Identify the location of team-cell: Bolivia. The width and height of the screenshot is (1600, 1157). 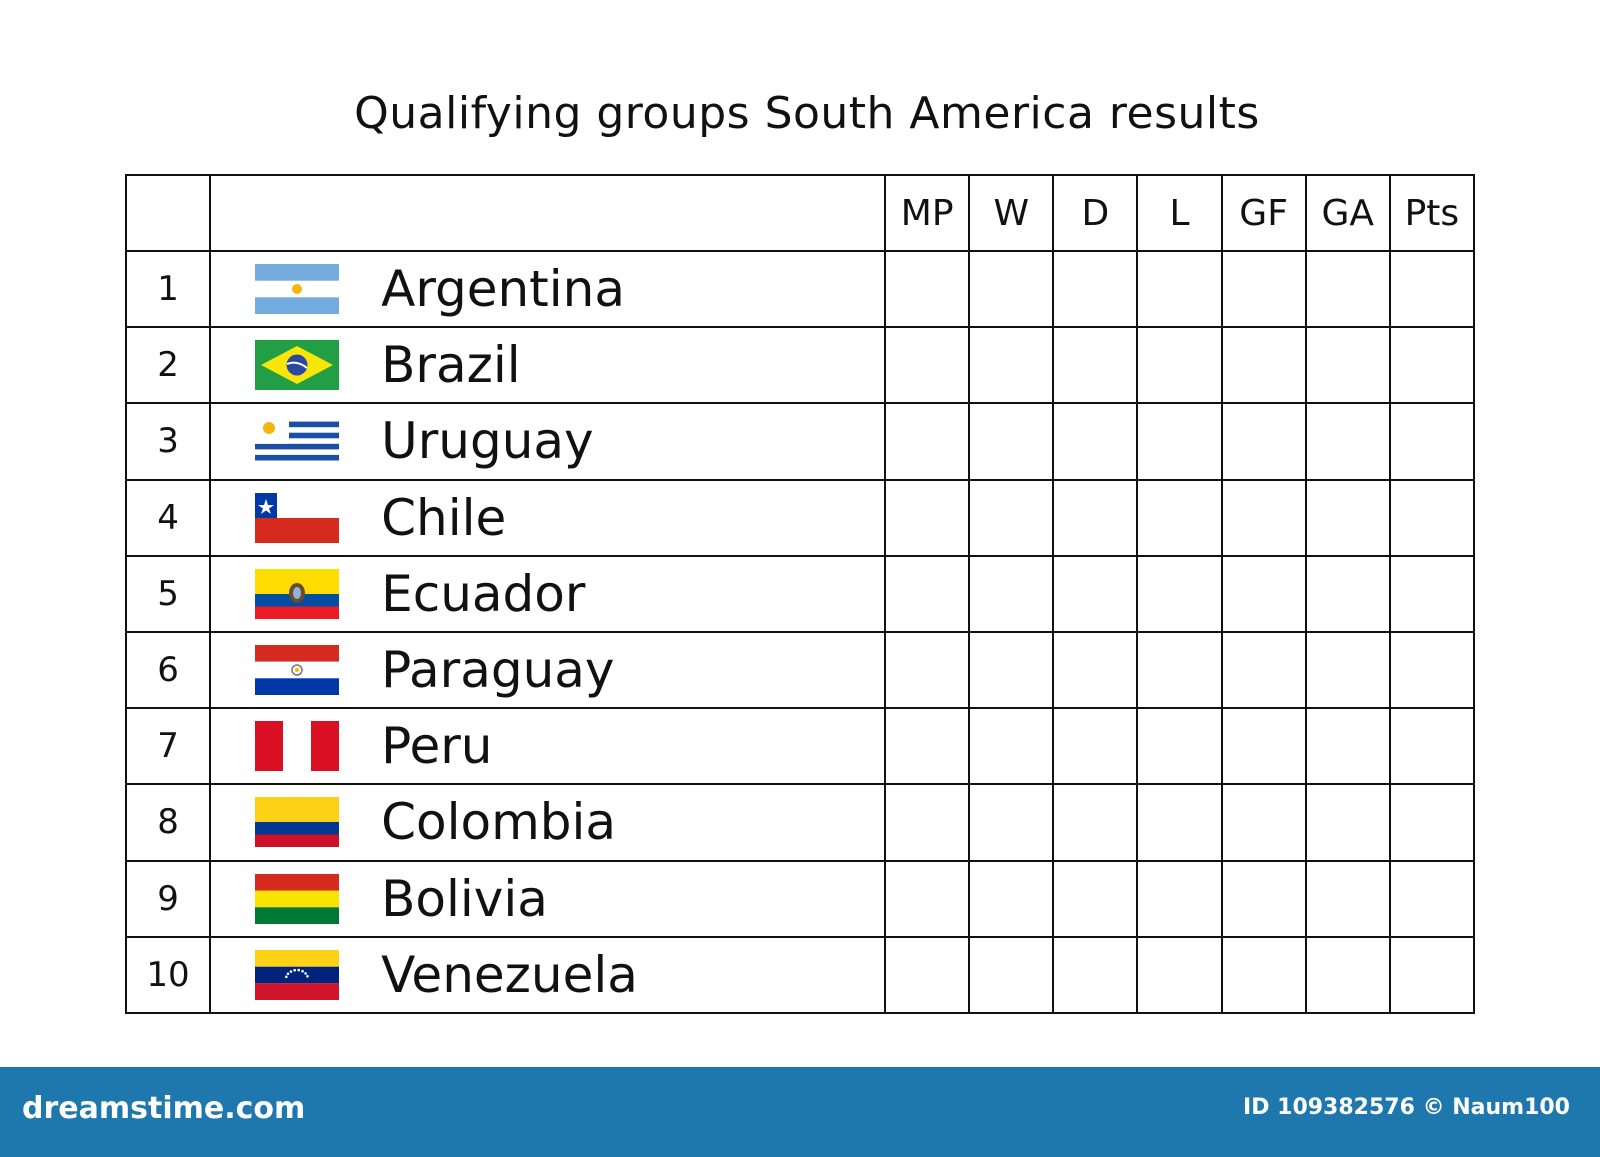
(548, 898).